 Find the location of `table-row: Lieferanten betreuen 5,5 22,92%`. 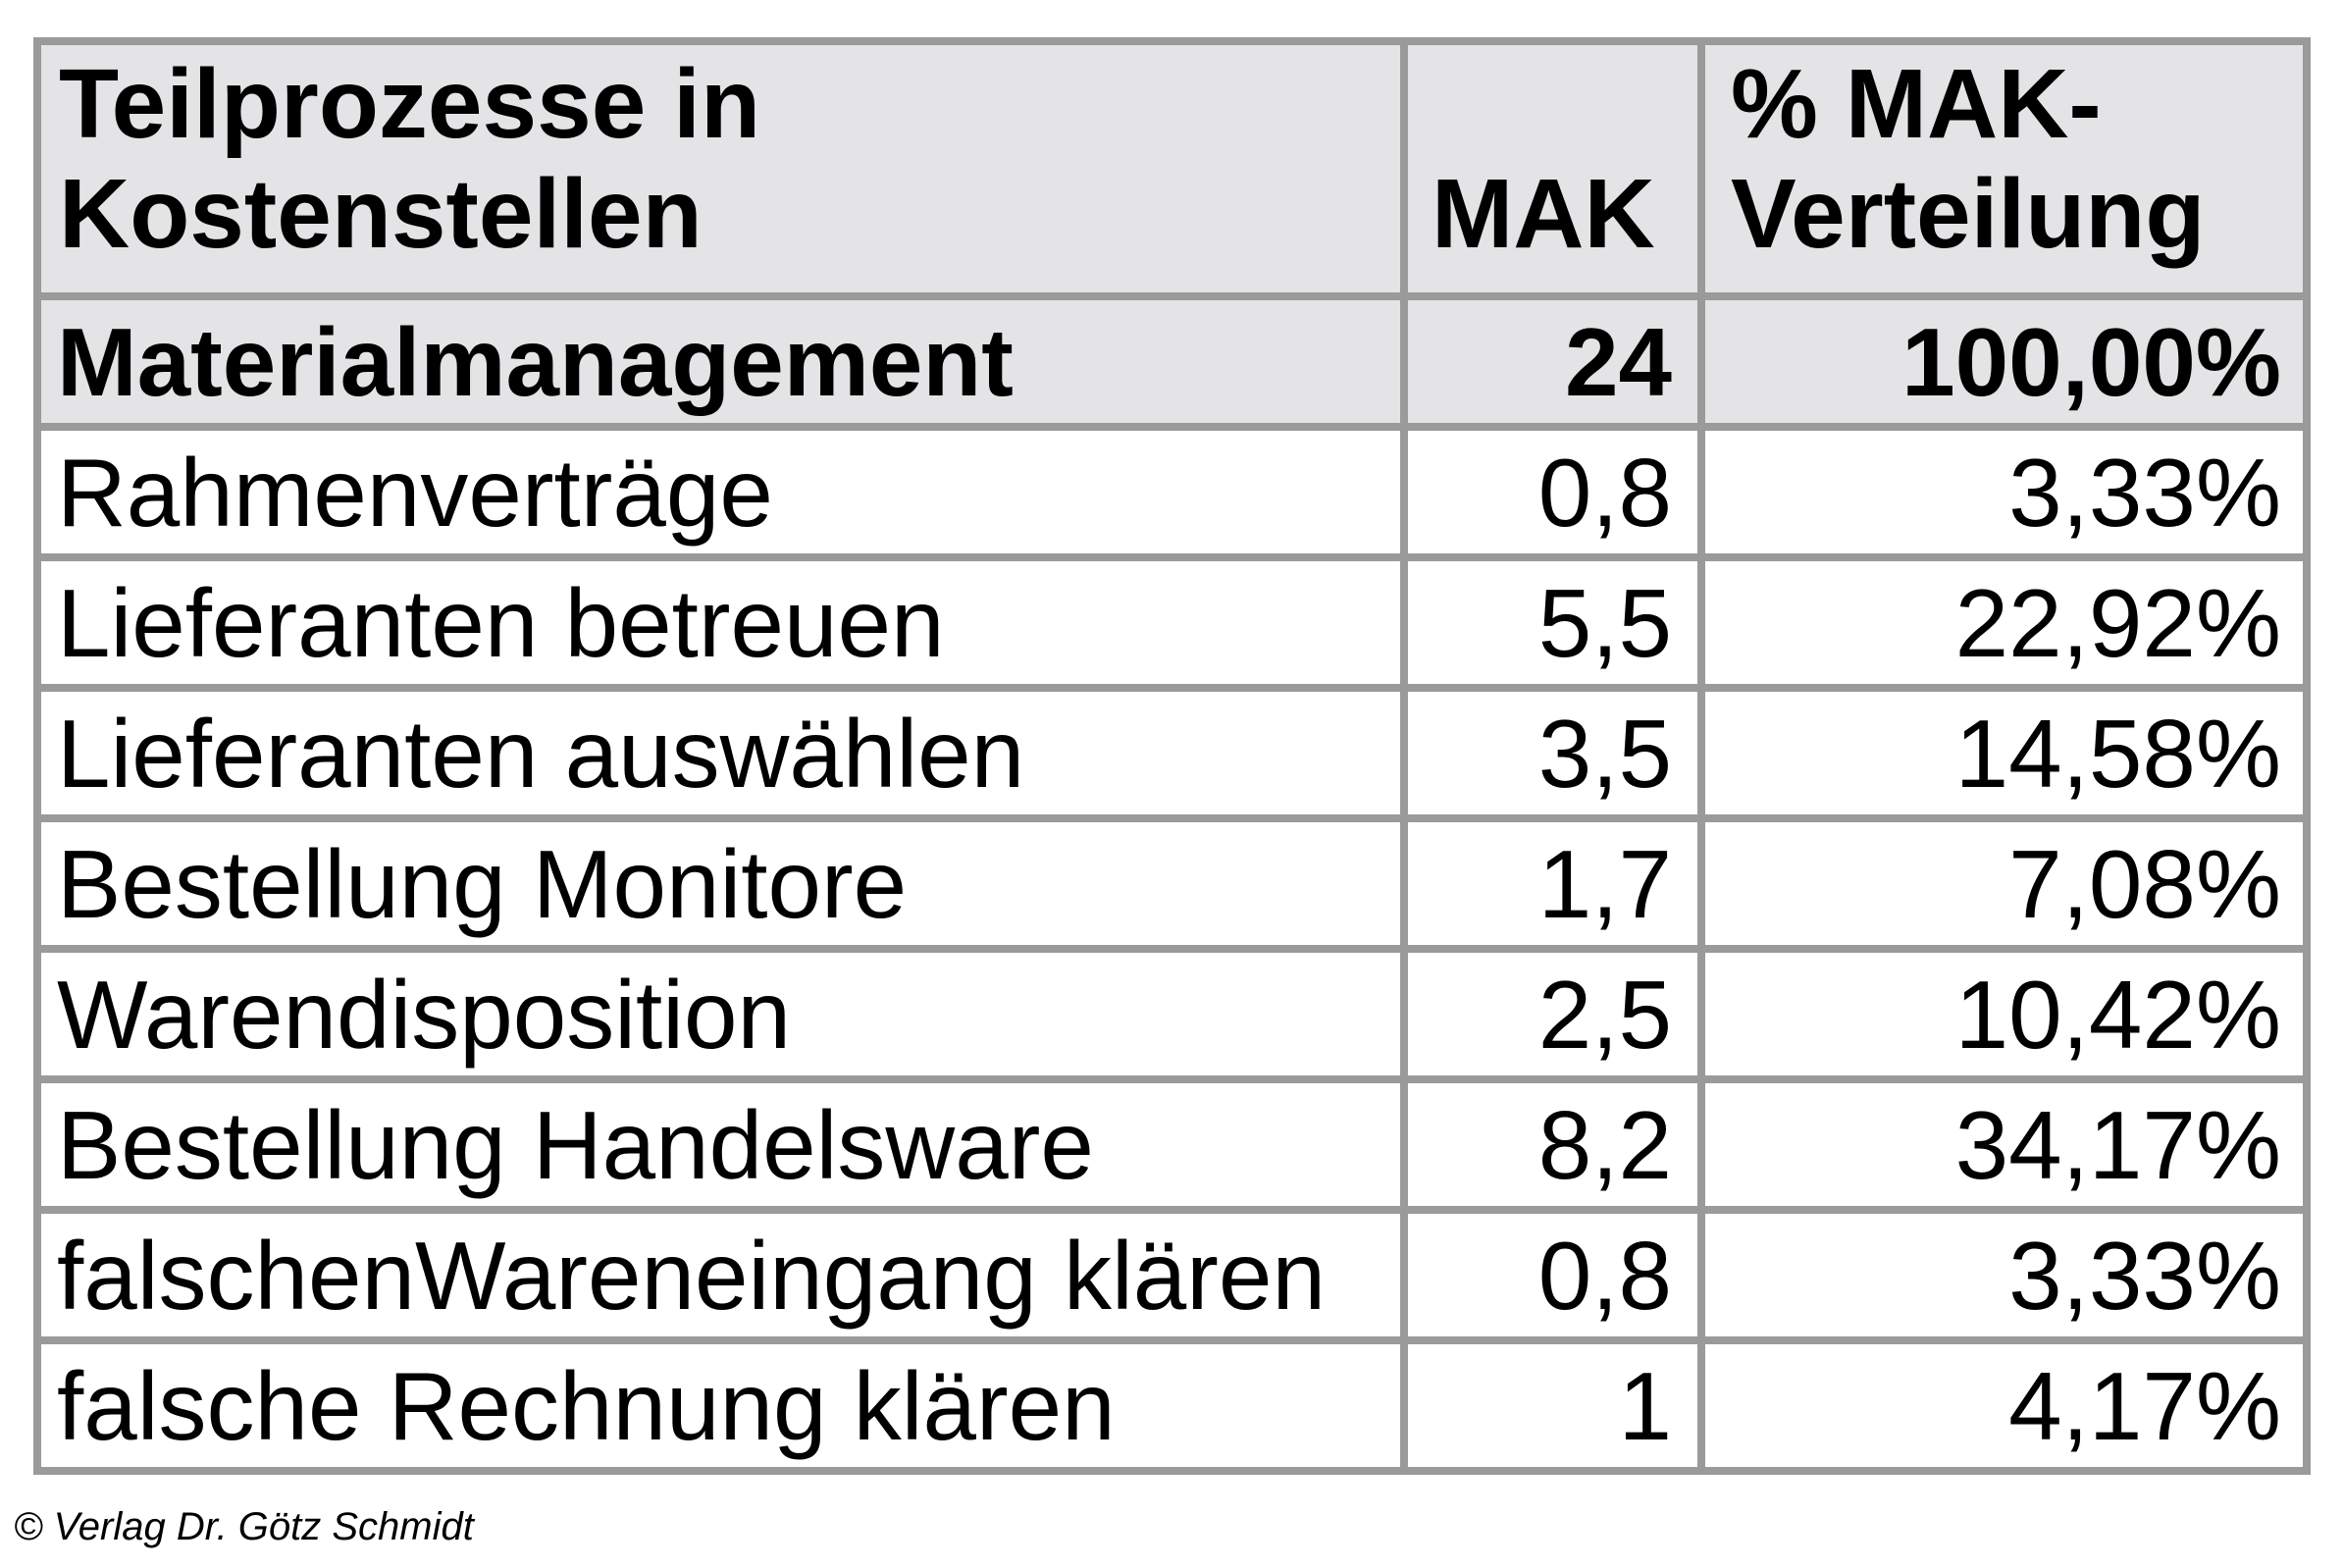

table-row: Lieferanten betreuen 5,5 22,92% is located at coordinates (1172, 622).